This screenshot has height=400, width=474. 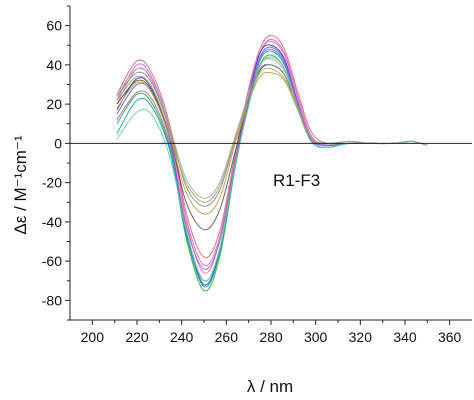 I want to click on y-tick-label: -20, so click(x=52, y=183).